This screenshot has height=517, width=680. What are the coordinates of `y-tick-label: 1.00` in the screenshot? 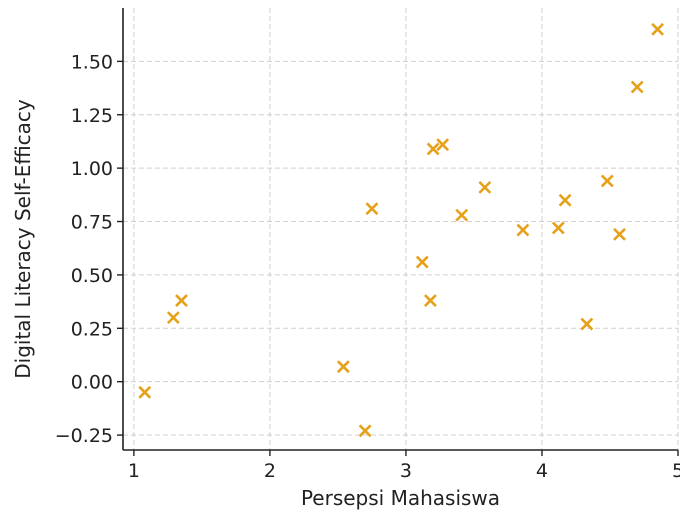 It's located at (92, 169).